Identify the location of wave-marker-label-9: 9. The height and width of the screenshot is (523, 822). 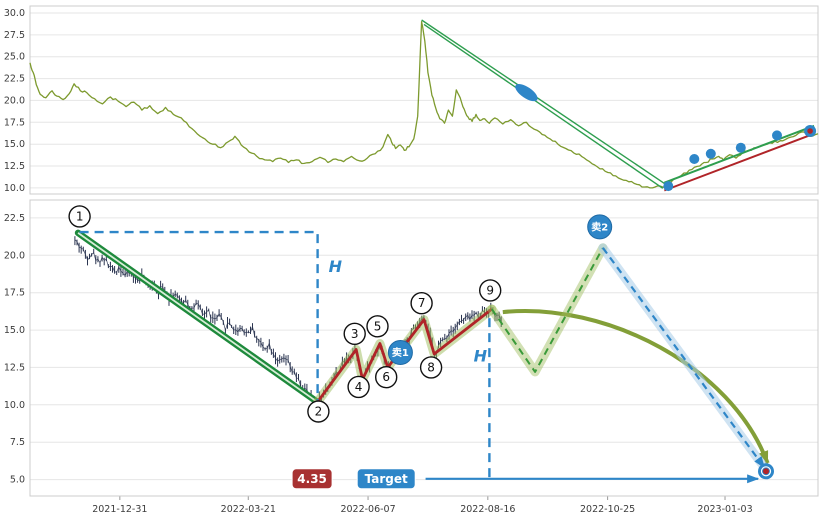
(490, 290).